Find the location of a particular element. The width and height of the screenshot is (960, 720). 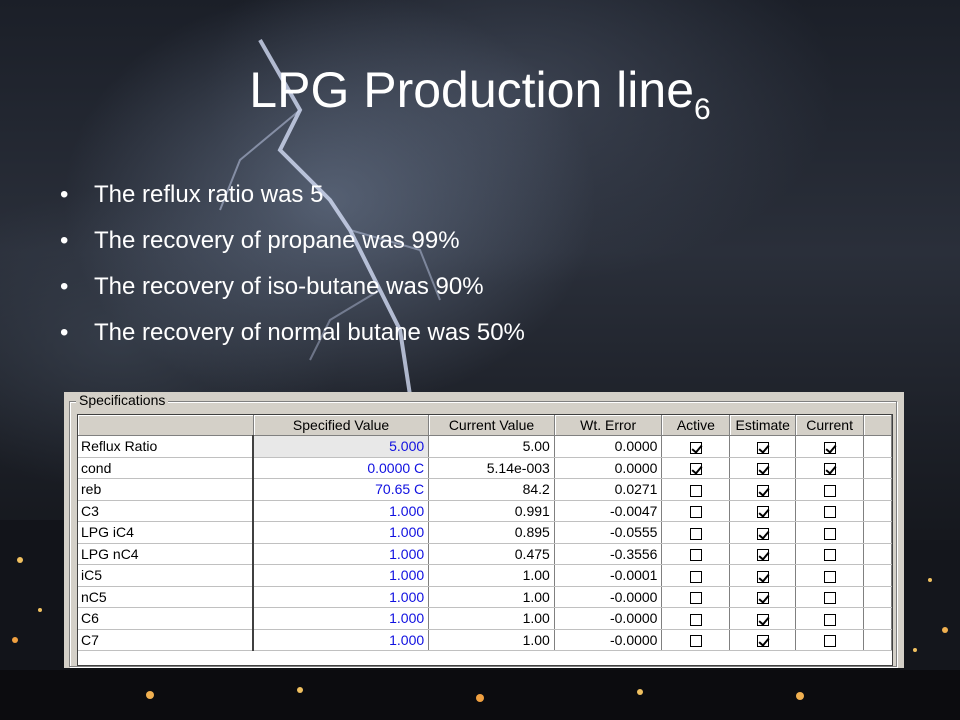

table-row: Reflux Ratio 5.000 5.00 0.0000 is located at coordinates (485, 446).